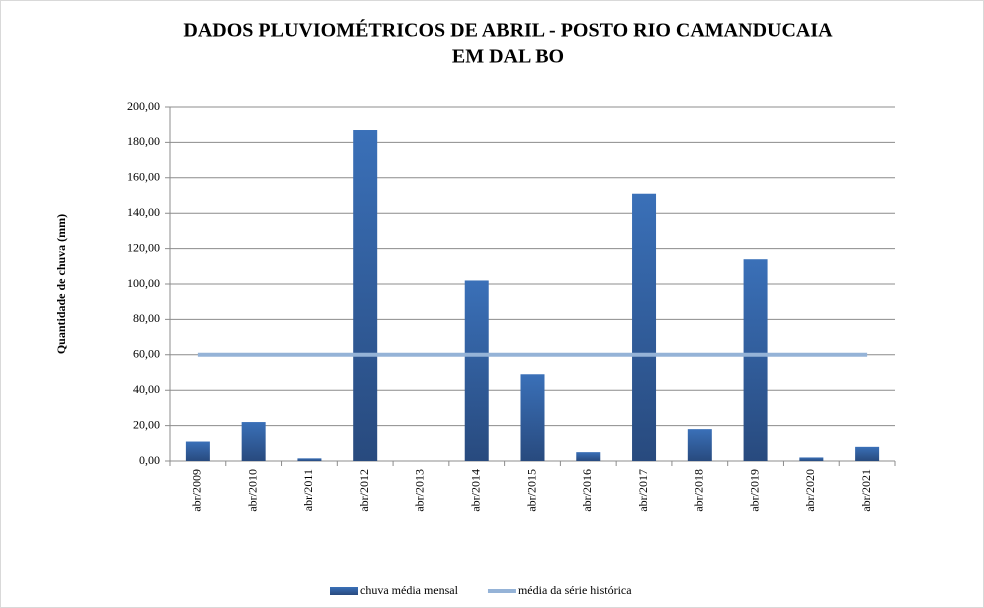  Describe the element at coordinates (508, 57) in the screenshot. I see `chart-title: EM DAL BO` at that location.